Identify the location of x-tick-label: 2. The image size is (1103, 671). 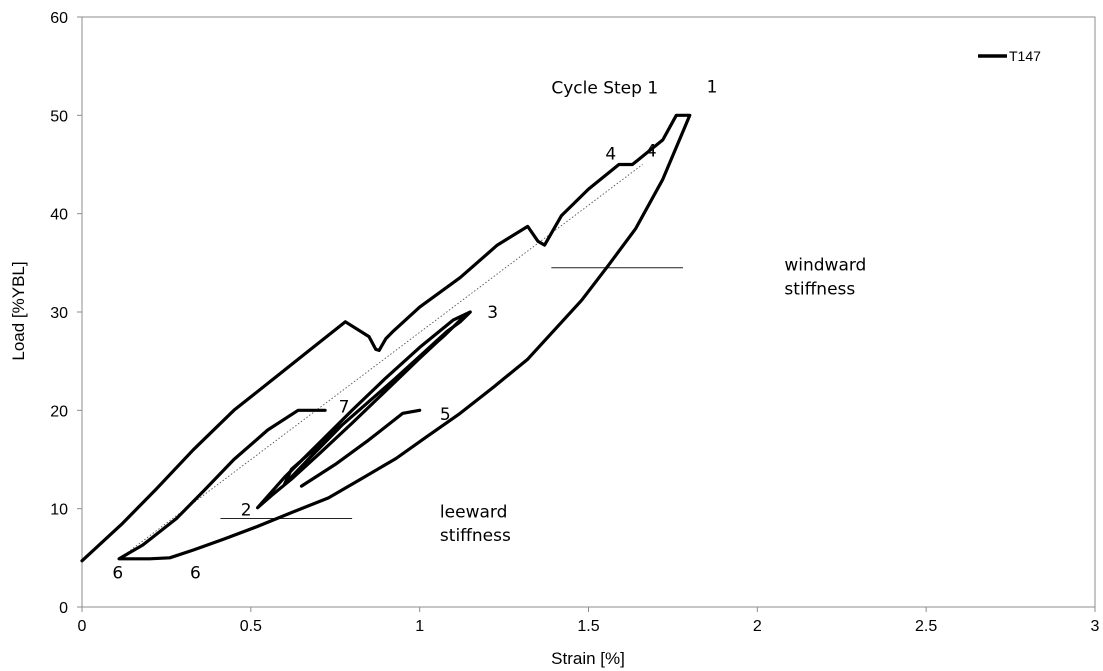
(757, 626).